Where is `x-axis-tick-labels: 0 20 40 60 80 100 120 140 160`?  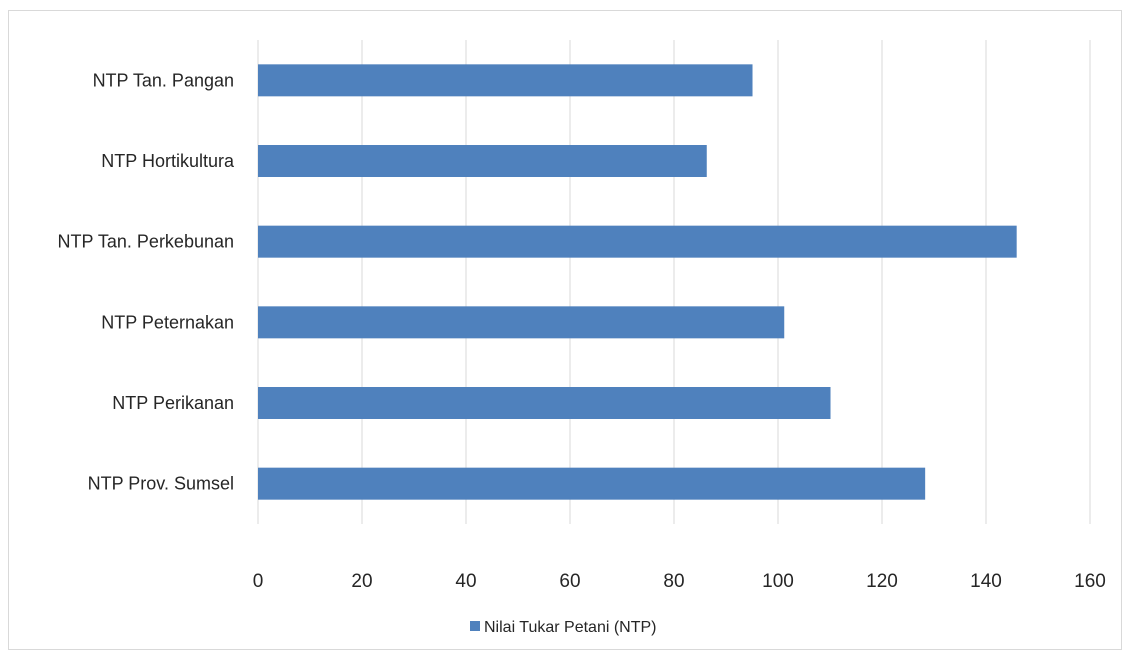
x-axis-tick-labels: 0 20 40 60 80 100 120 140 160 is located at coordinates (679, 581).